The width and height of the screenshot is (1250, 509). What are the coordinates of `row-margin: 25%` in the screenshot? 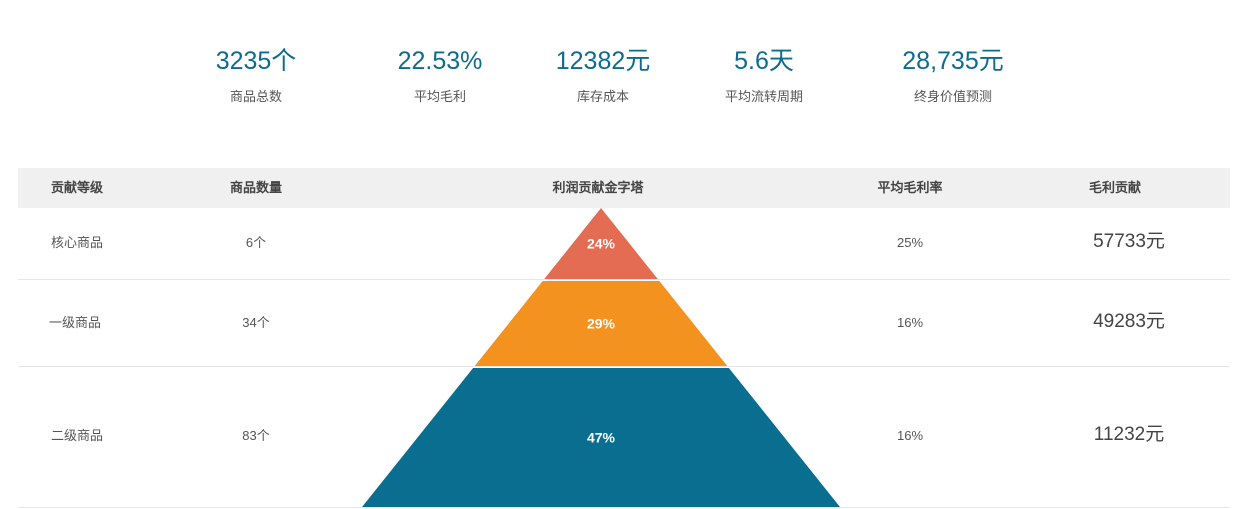 It's located at (910, 242).